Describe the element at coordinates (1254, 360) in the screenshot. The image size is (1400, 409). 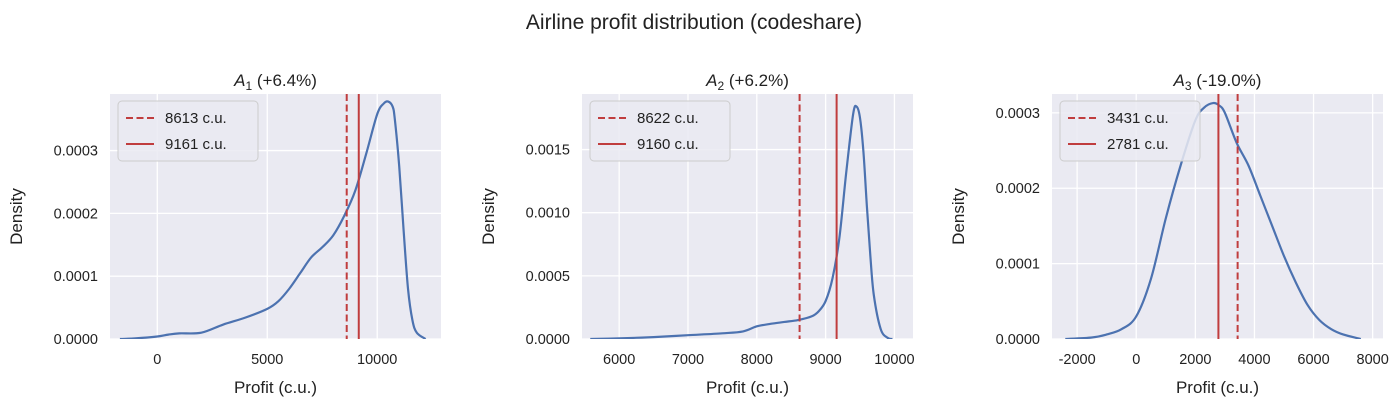
I see `x-tick-label: 4000` at that location.